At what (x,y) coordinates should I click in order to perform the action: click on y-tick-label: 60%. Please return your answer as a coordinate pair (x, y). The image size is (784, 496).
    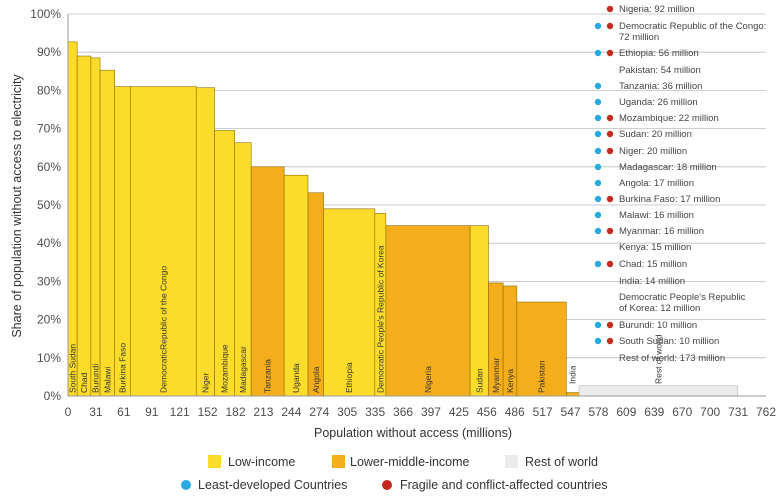
    Looking at the image, I should click on (49, 167).